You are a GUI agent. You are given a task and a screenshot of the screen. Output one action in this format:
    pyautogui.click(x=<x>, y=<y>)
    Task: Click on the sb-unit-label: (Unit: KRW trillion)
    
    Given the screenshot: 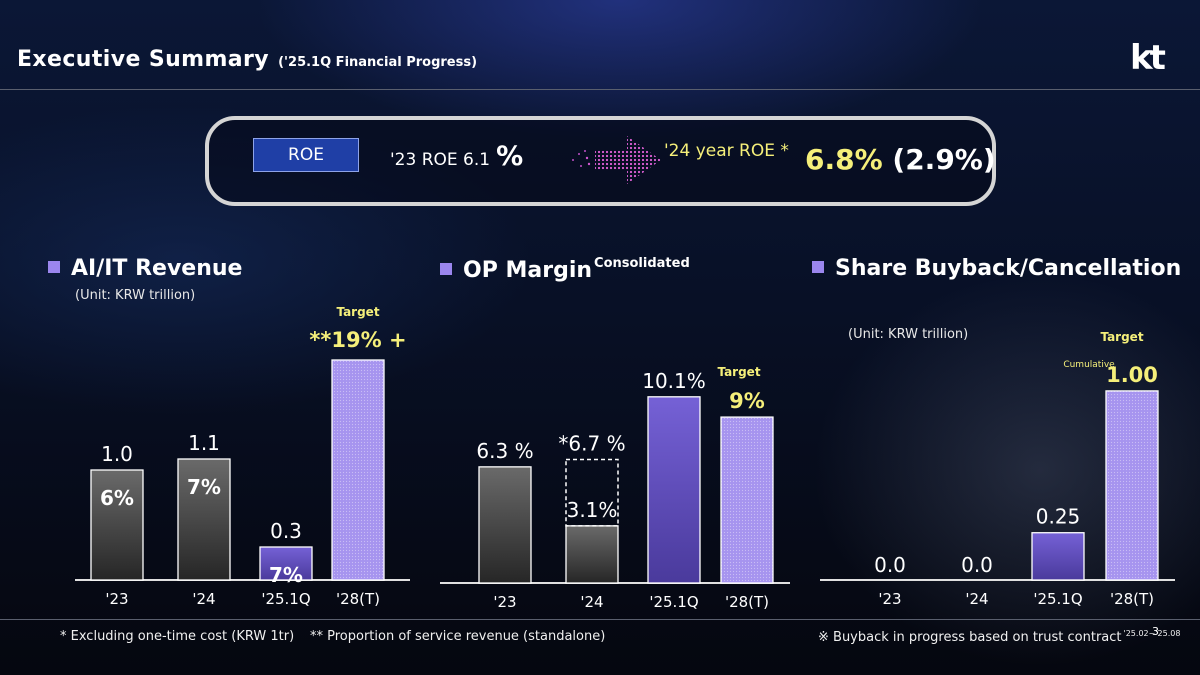 What is the action you would take?
    pyautogui.click(x=908, y=334)
    